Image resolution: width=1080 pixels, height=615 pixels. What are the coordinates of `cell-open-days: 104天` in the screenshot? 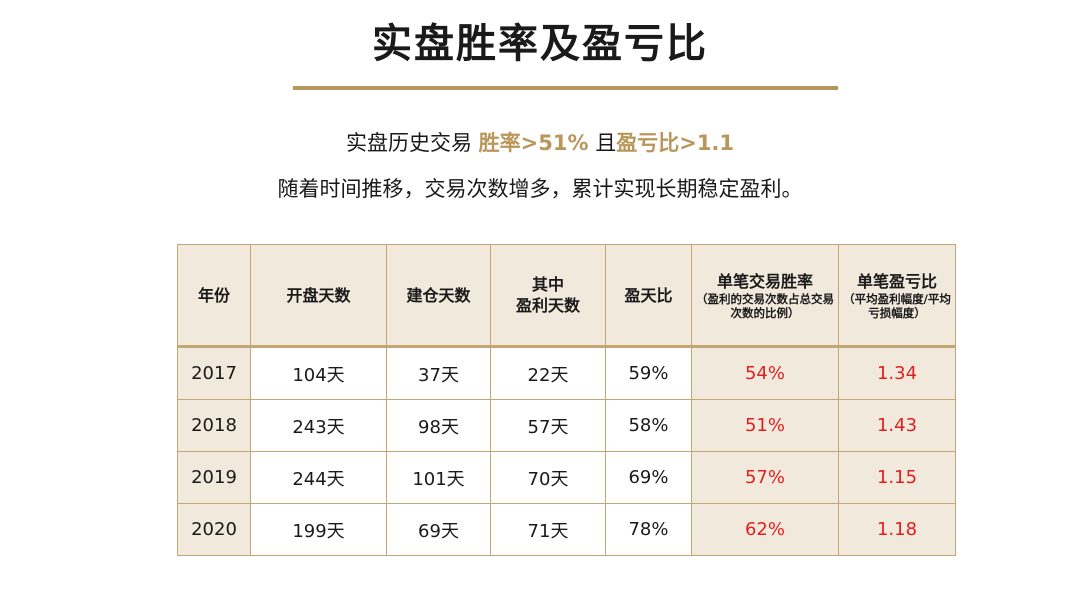 It's located at (318, 373).